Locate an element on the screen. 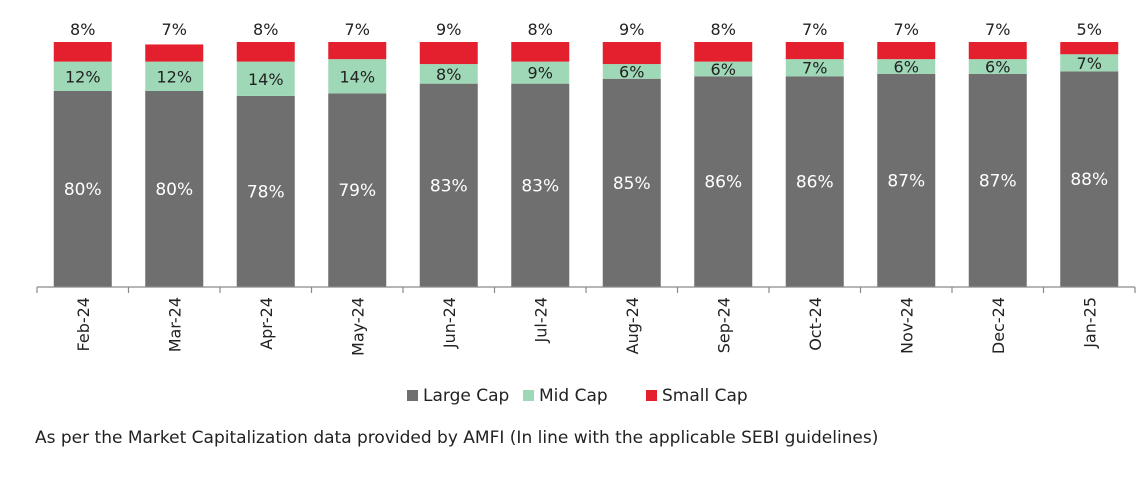 The height and width of the screenshot is (479, 1146). x-tick-label: Nov-24 is located at coordinates (906, 325).